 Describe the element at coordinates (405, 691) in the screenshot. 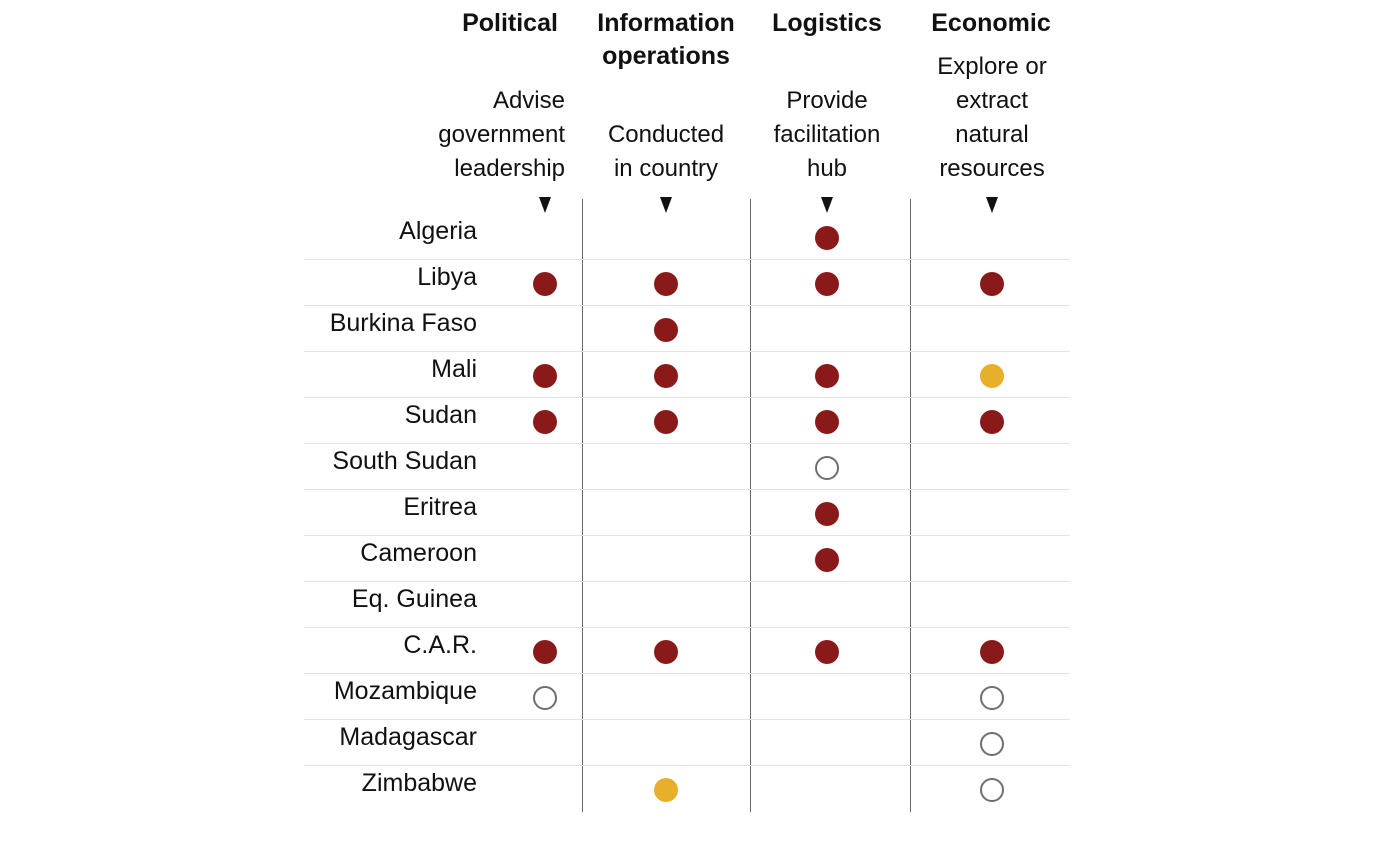

I see `country-label: Mozambique` at that location.